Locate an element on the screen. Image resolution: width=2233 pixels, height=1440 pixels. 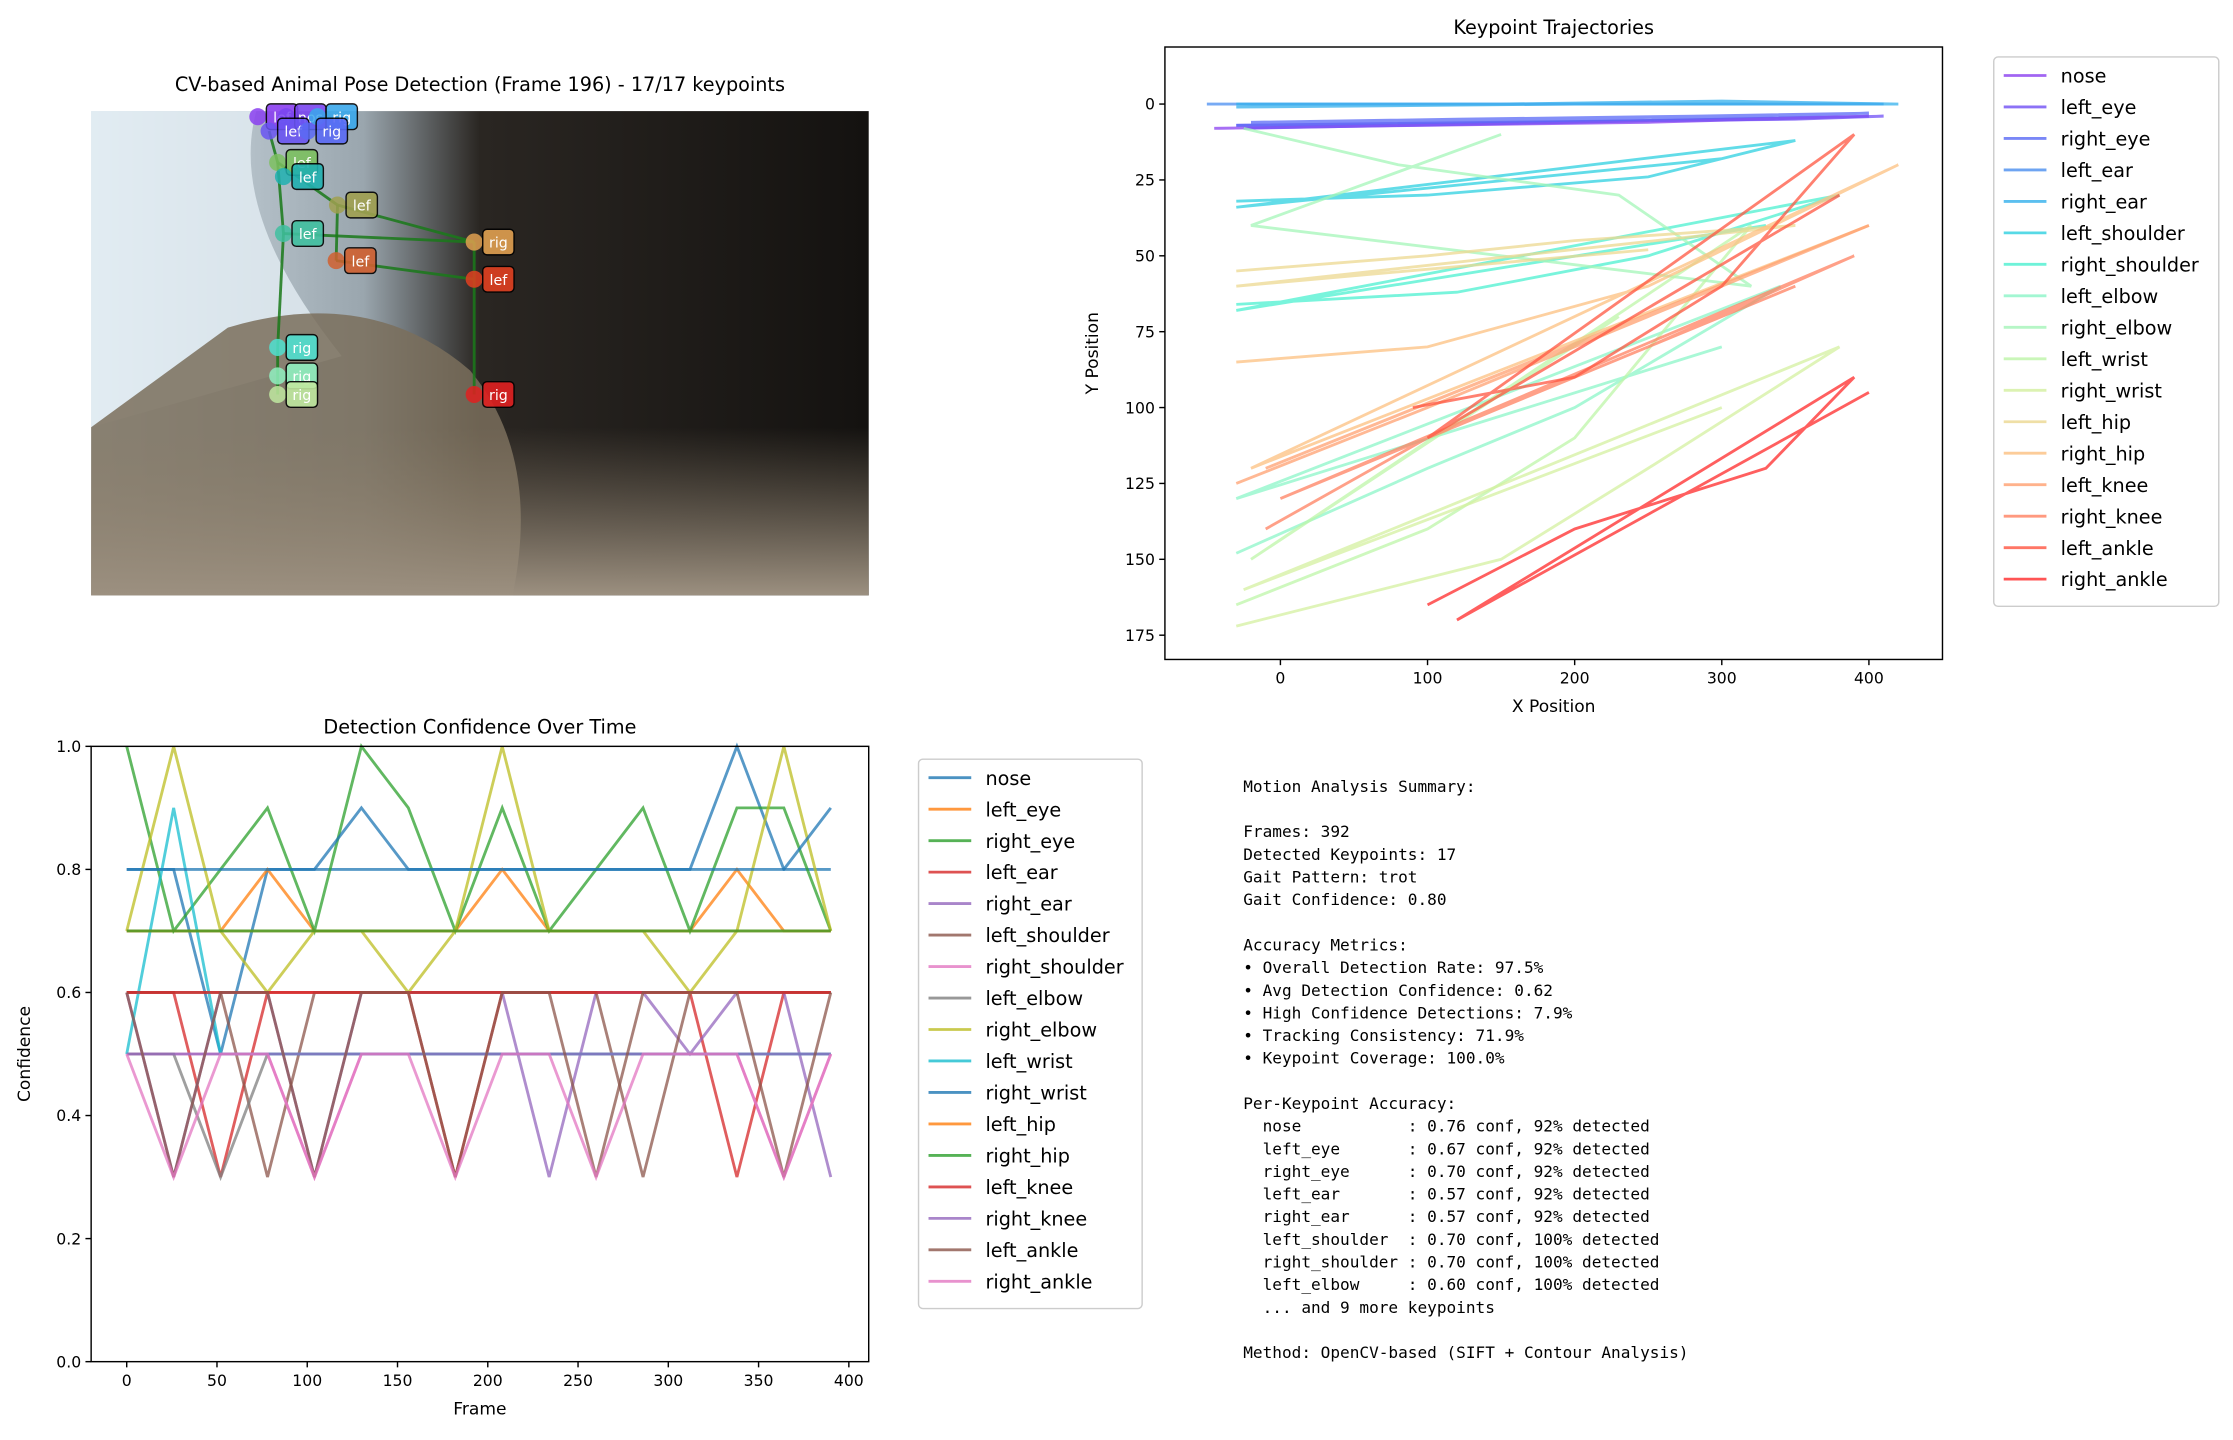
x-tick-label: 200 is located at coordinates (488, 1380).